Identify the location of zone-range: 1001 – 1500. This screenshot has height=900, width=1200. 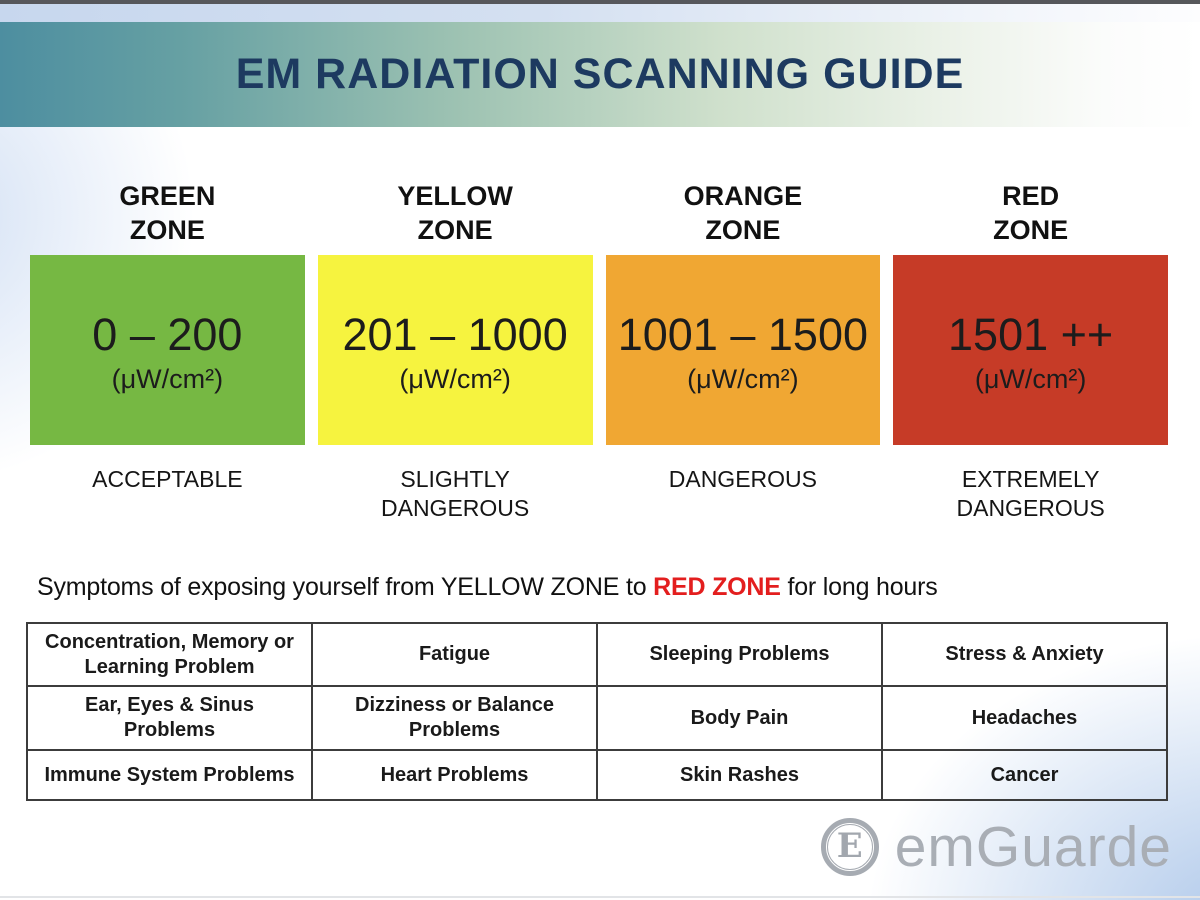
(742, 334).